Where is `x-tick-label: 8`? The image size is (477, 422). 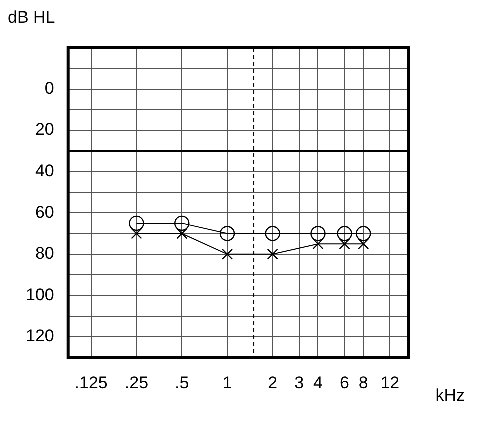 x-tick-label: 8 is located at coordinates (363, 382).